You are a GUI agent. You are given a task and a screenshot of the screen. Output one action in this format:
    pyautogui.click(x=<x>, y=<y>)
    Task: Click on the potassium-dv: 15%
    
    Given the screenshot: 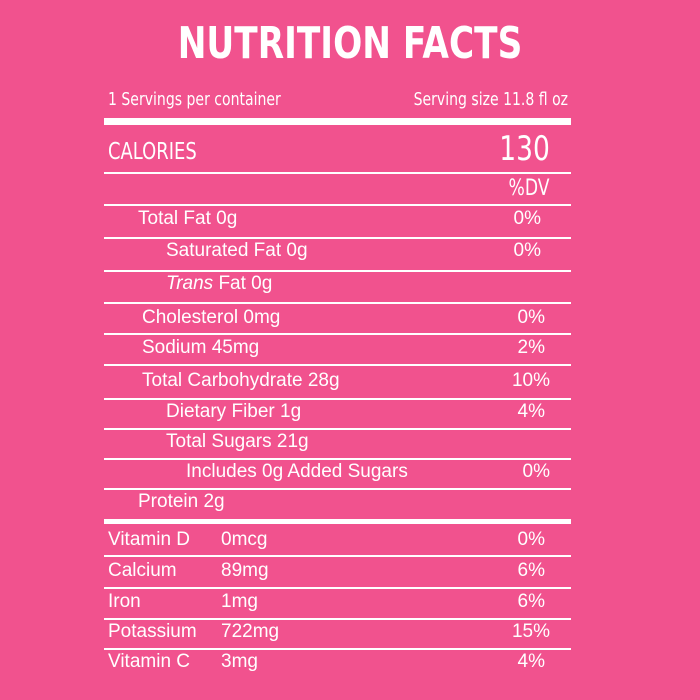 What is the action you would take?
    pyautogui.click(x=530, y=631)
    